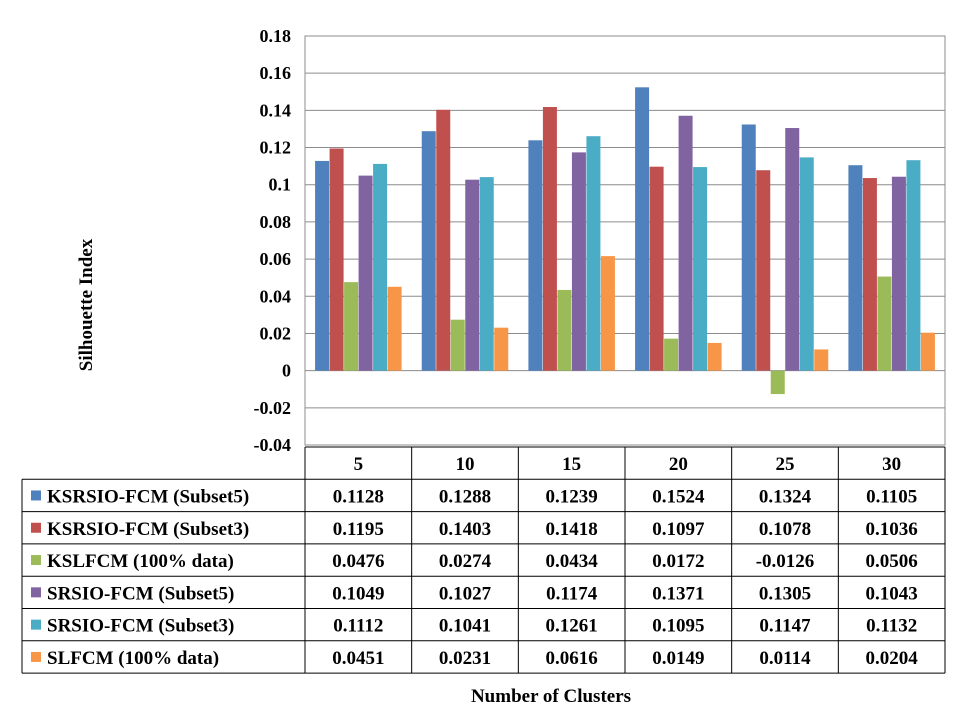 Image resolution: width=960 pixels, height=720 pixels. I want to click on y-tick-label: 0, so click(286, 371).